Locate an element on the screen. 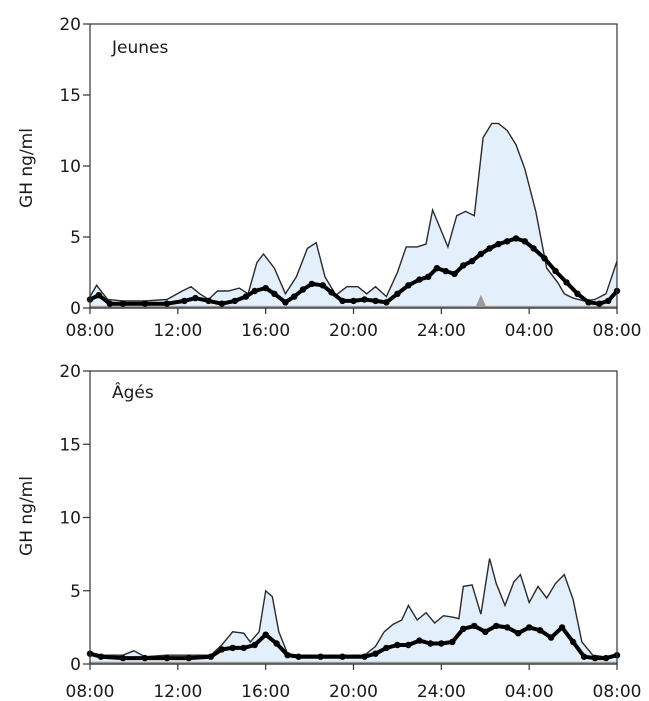 This screenshot has width=649, height=701. x-tick-label: 24:00 is located at coordinates (441, 691).